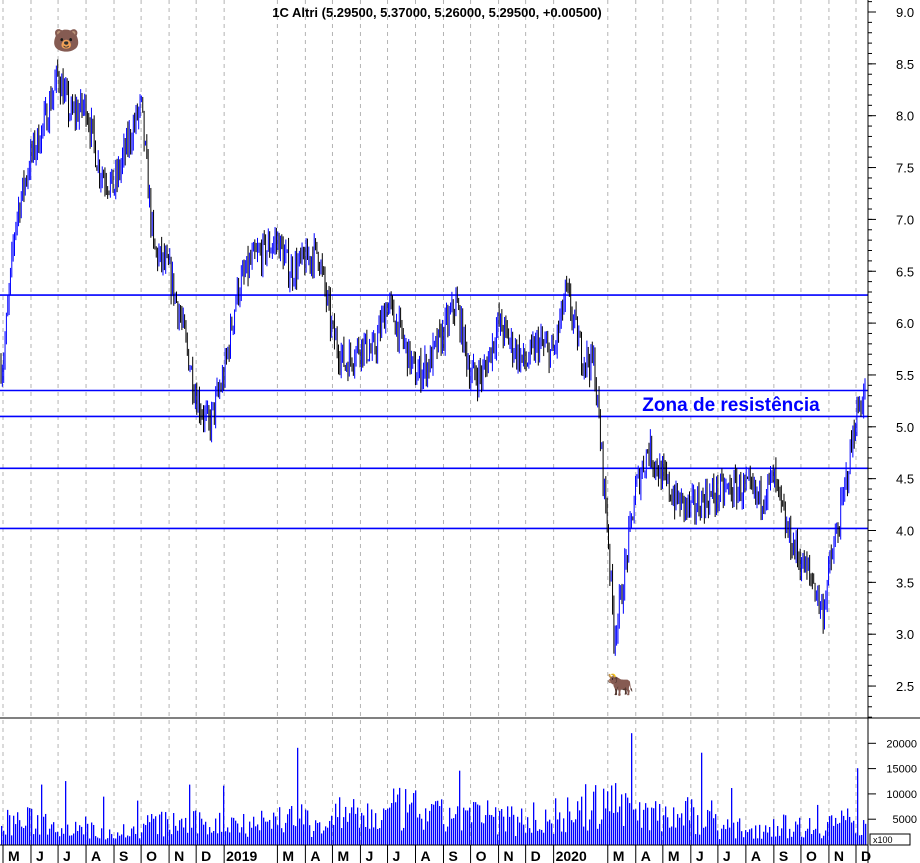 This screenshot has height=863, width=920. I want to click on x-tick-label: S, so click(783, 855).